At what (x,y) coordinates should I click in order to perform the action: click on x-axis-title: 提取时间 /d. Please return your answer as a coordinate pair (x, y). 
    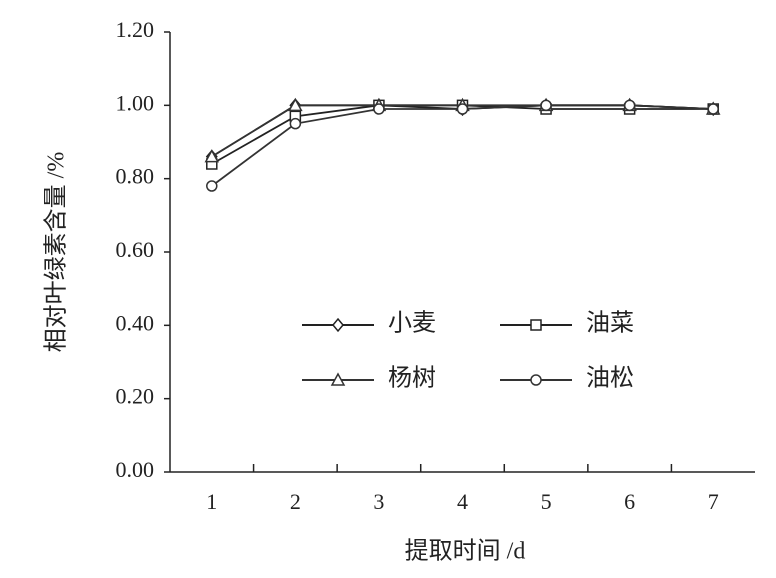
    Looking at the image, I should click on (465, 551).